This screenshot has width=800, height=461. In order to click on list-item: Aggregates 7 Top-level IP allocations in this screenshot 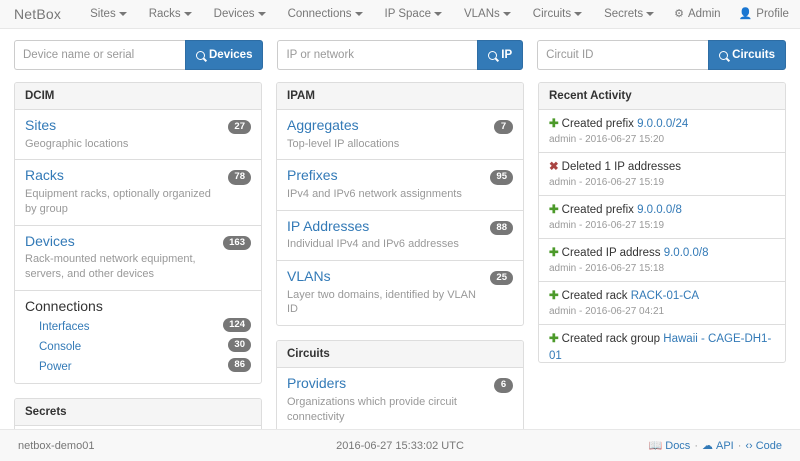, I will do `click(400, 135)`.